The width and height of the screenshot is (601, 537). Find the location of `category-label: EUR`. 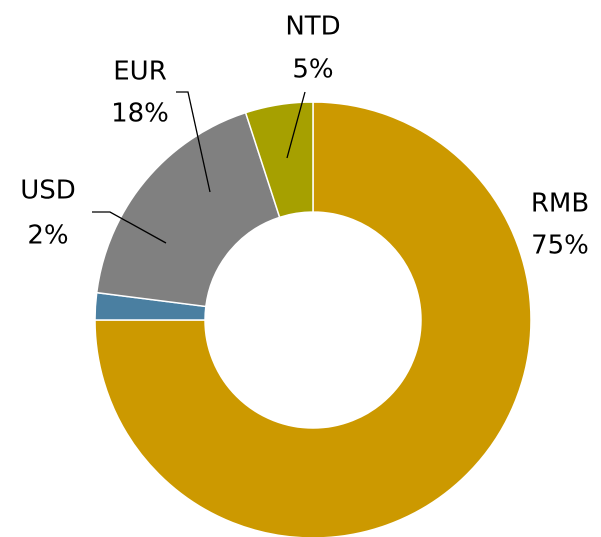

category-label: EUR is located at coordinates (140, 72).